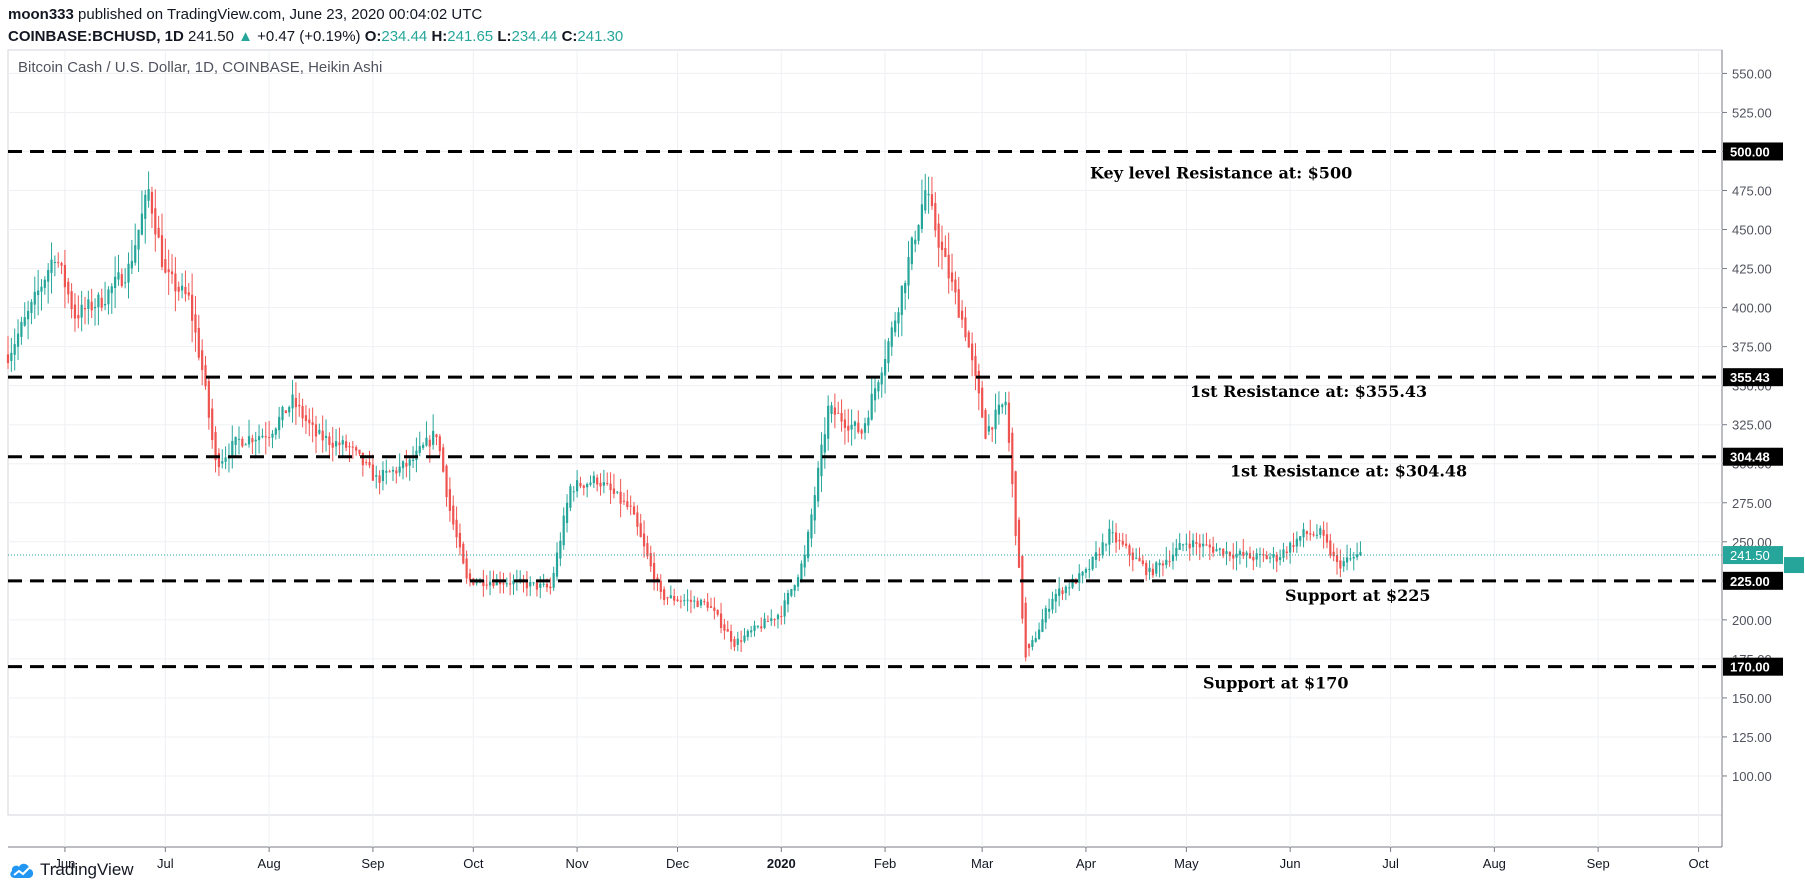 The width and height of the screenshot is (1805, 895). I want to click on y-tick-label: 525.00, so click(1752, 112).